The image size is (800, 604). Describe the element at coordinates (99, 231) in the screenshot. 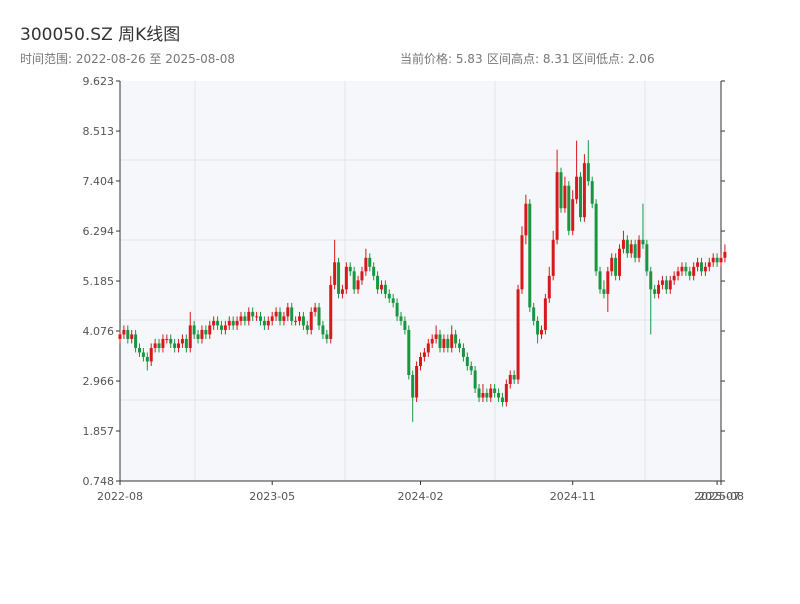

I see `y-tick-label: 6.294` at that location.